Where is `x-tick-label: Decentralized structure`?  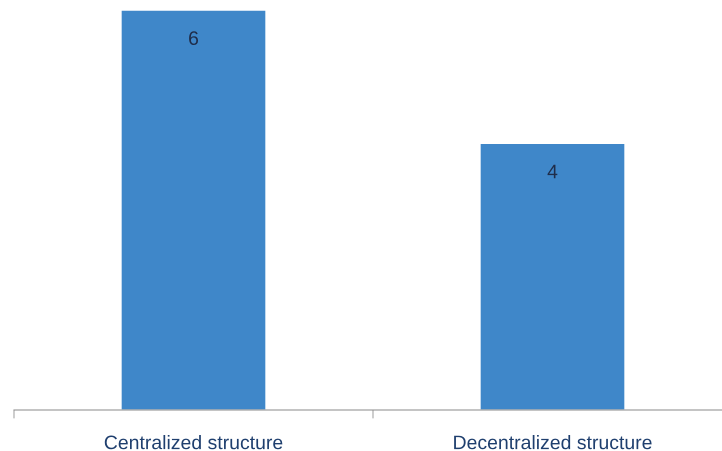
x-tick-label: Decentralized structure is located at coordinates (553, 442).